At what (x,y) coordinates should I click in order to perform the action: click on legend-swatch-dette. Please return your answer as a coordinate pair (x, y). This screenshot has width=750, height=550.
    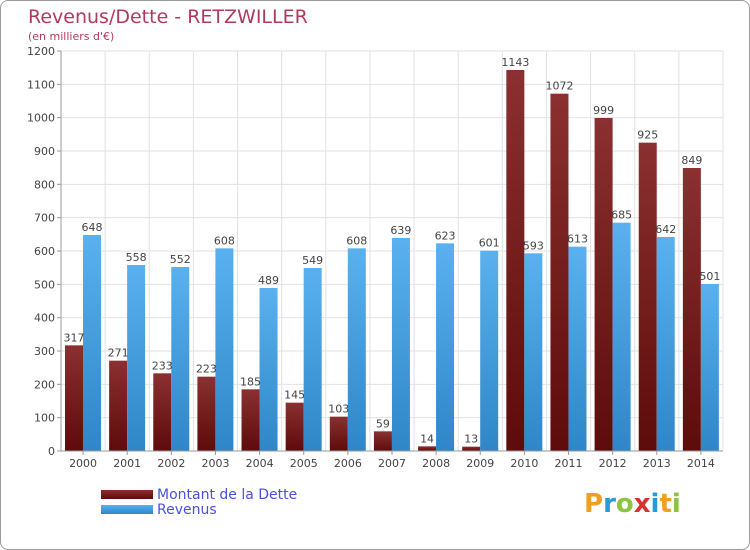
    Looking at the image, I should click on (127, 494).